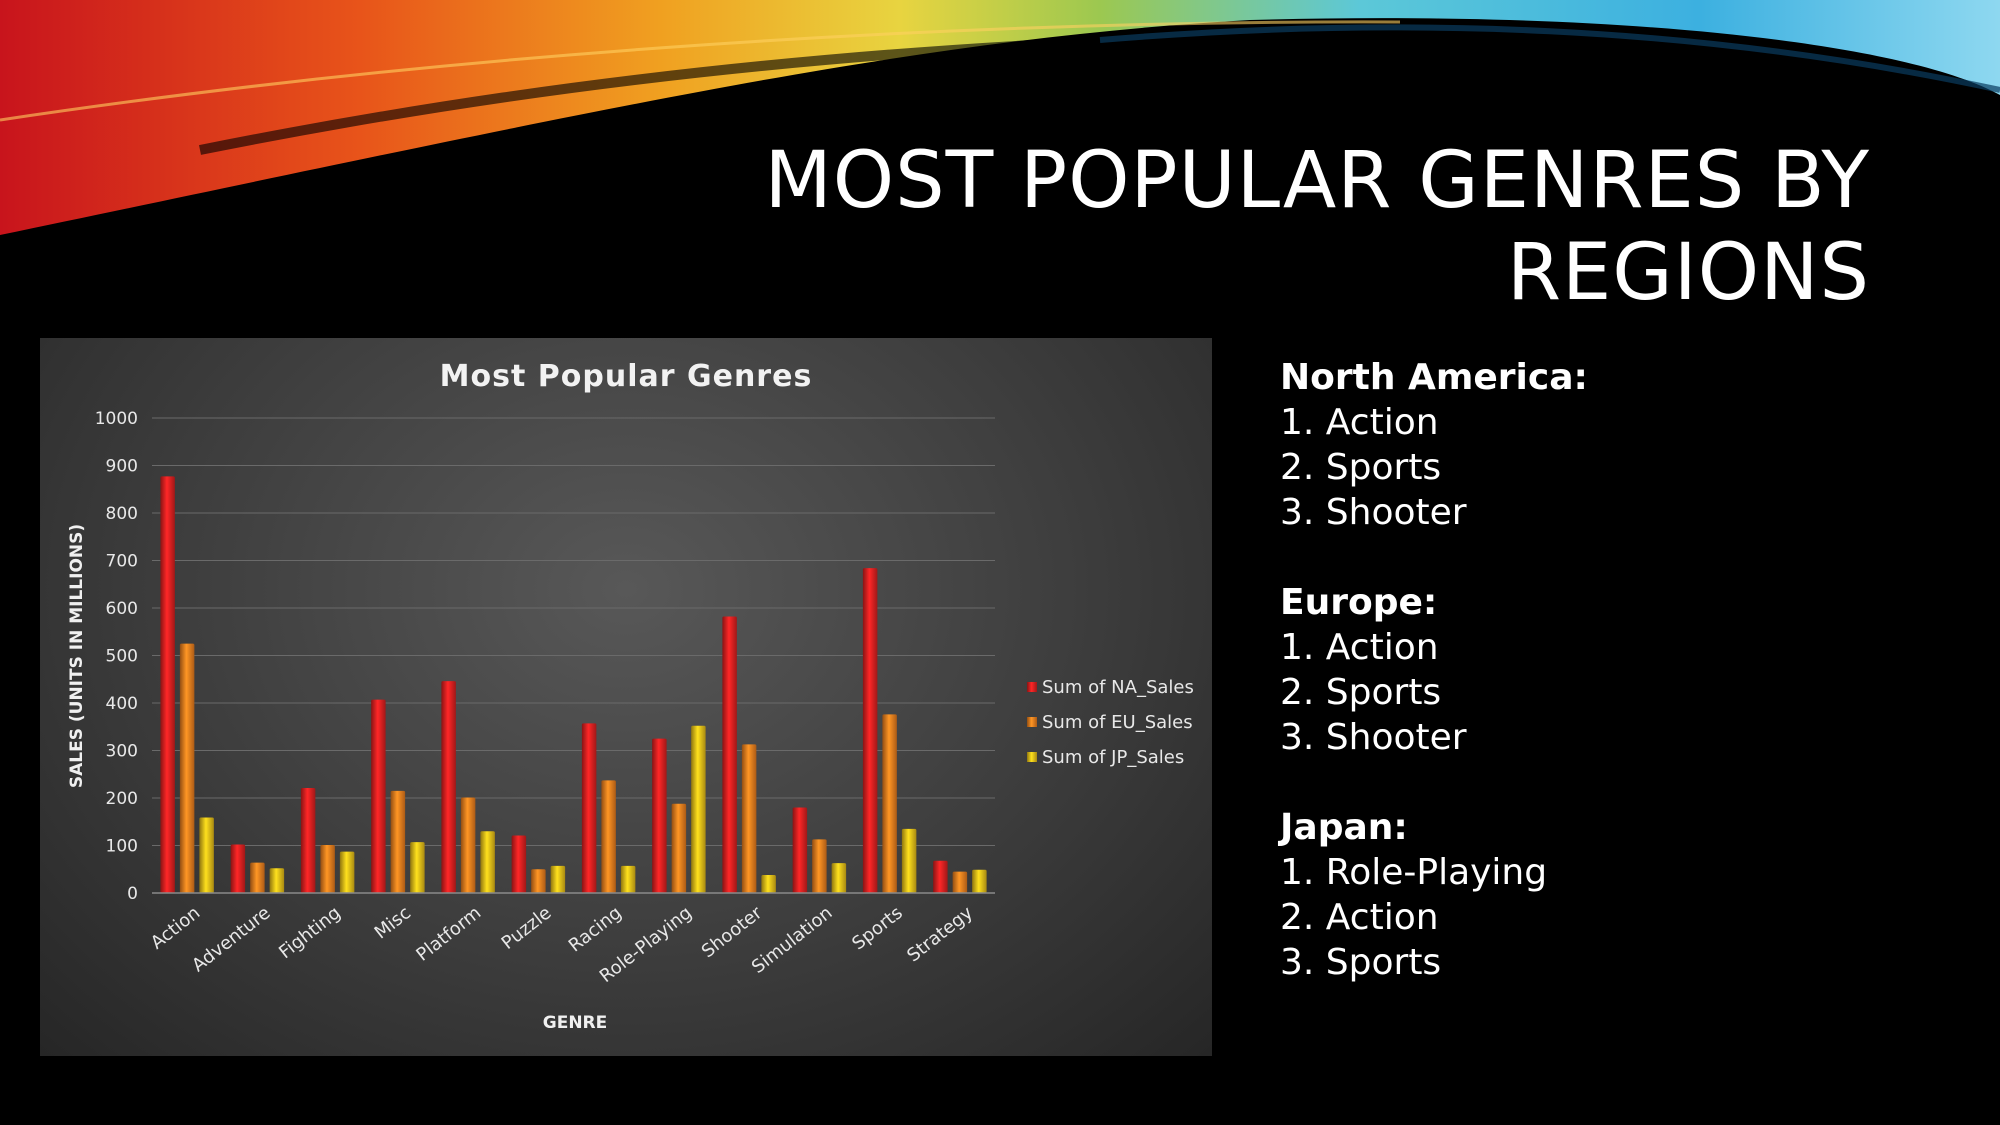  Describe the element at coordinates (116, 419) in the screenshot. I see `y-tick-label: 1000` at that location.